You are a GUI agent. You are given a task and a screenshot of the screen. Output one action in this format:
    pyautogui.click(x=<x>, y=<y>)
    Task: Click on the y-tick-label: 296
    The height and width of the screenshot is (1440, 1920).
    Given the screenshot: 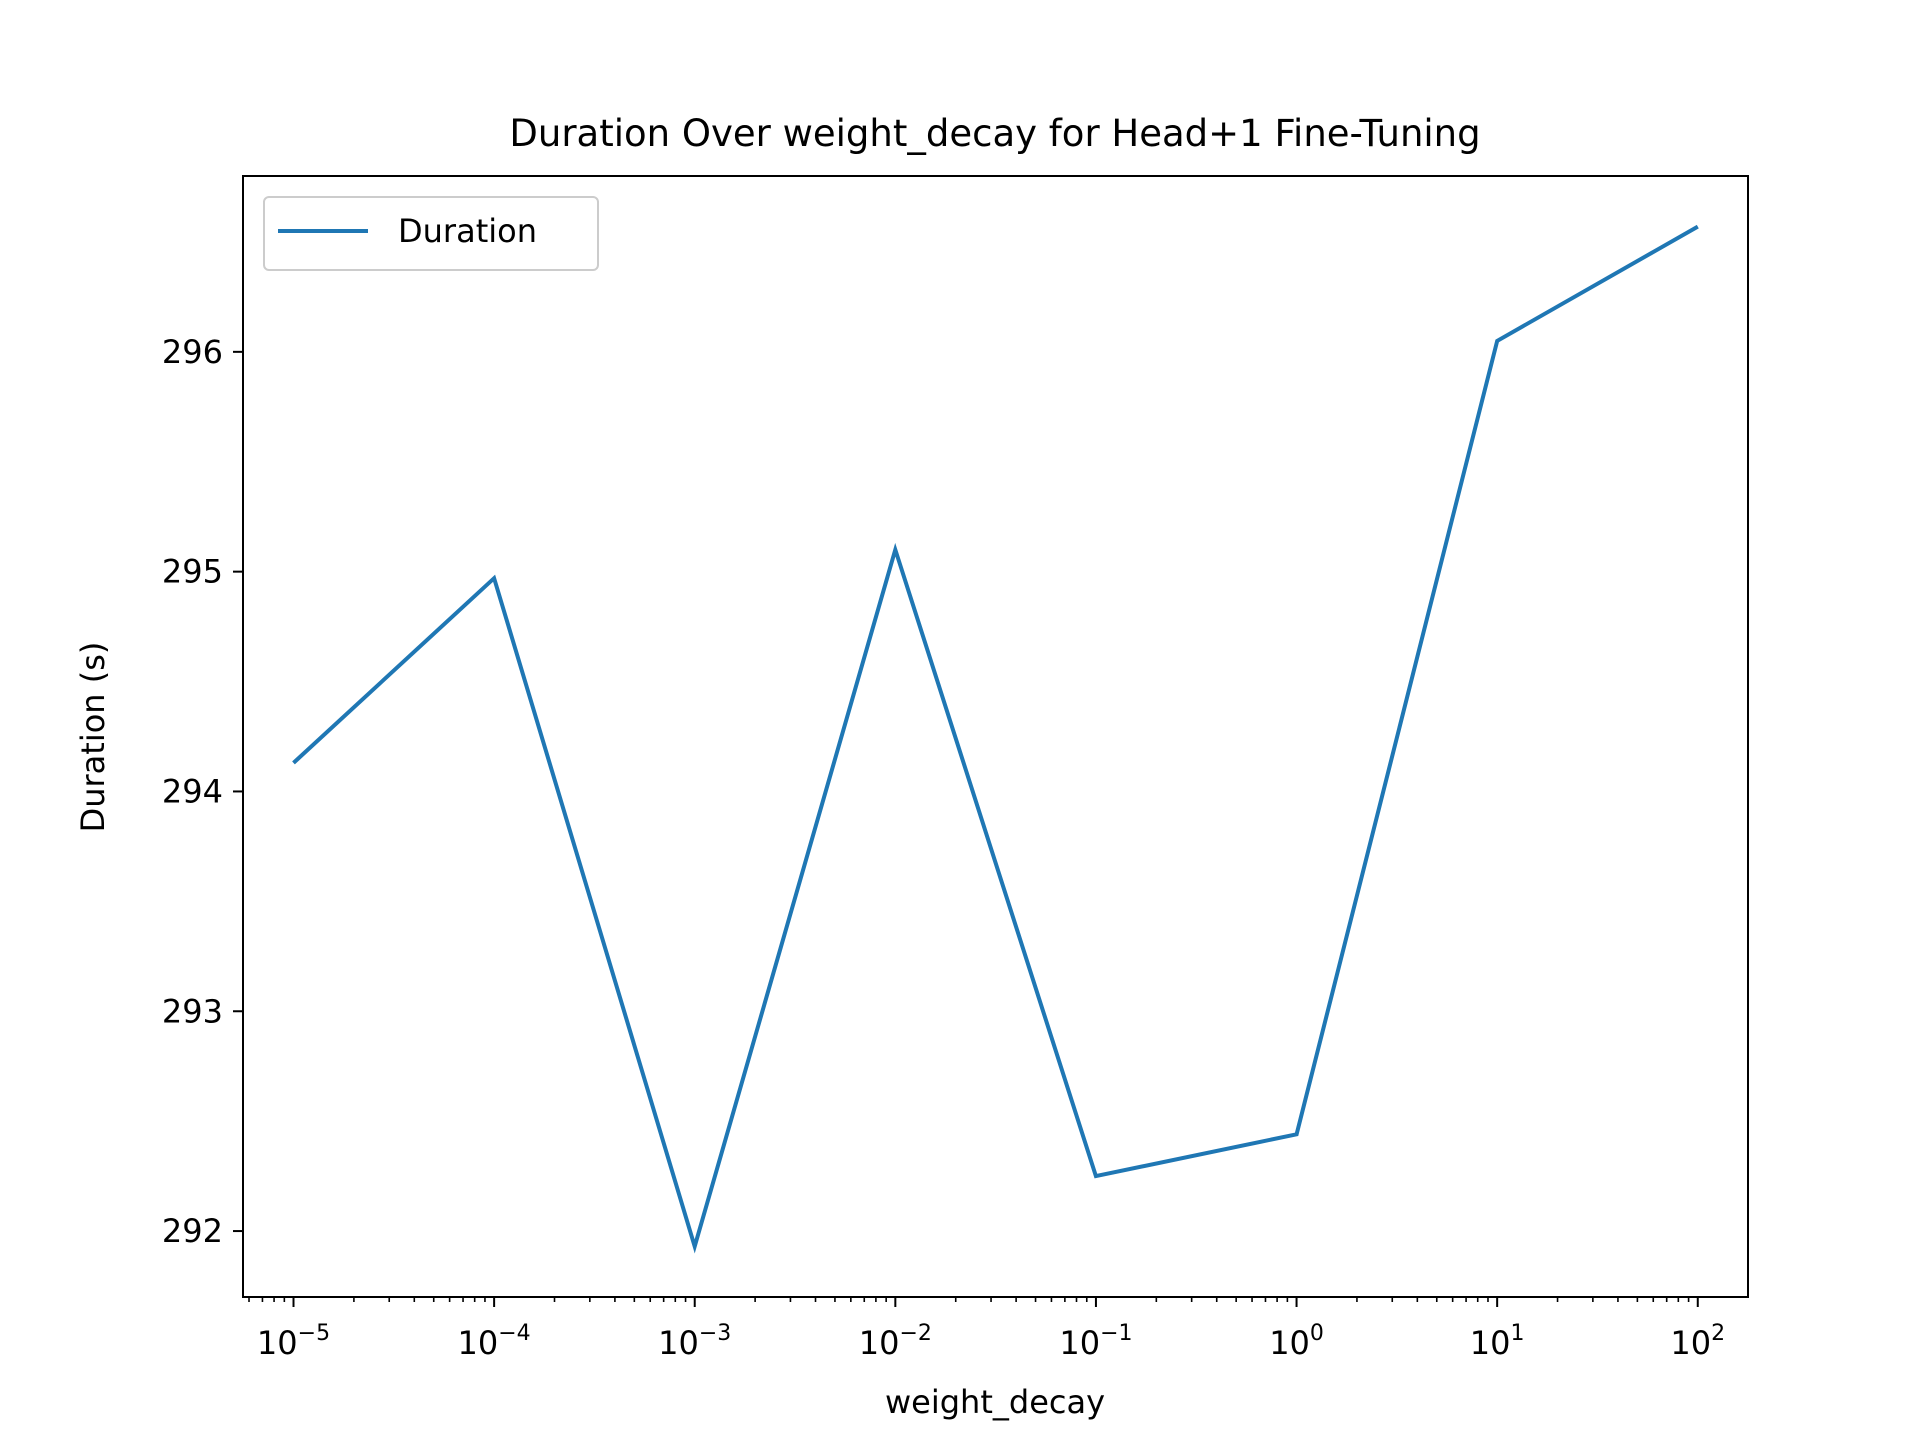 What is the action you would take?
    pyautogui.click(x=192, y=352)
    